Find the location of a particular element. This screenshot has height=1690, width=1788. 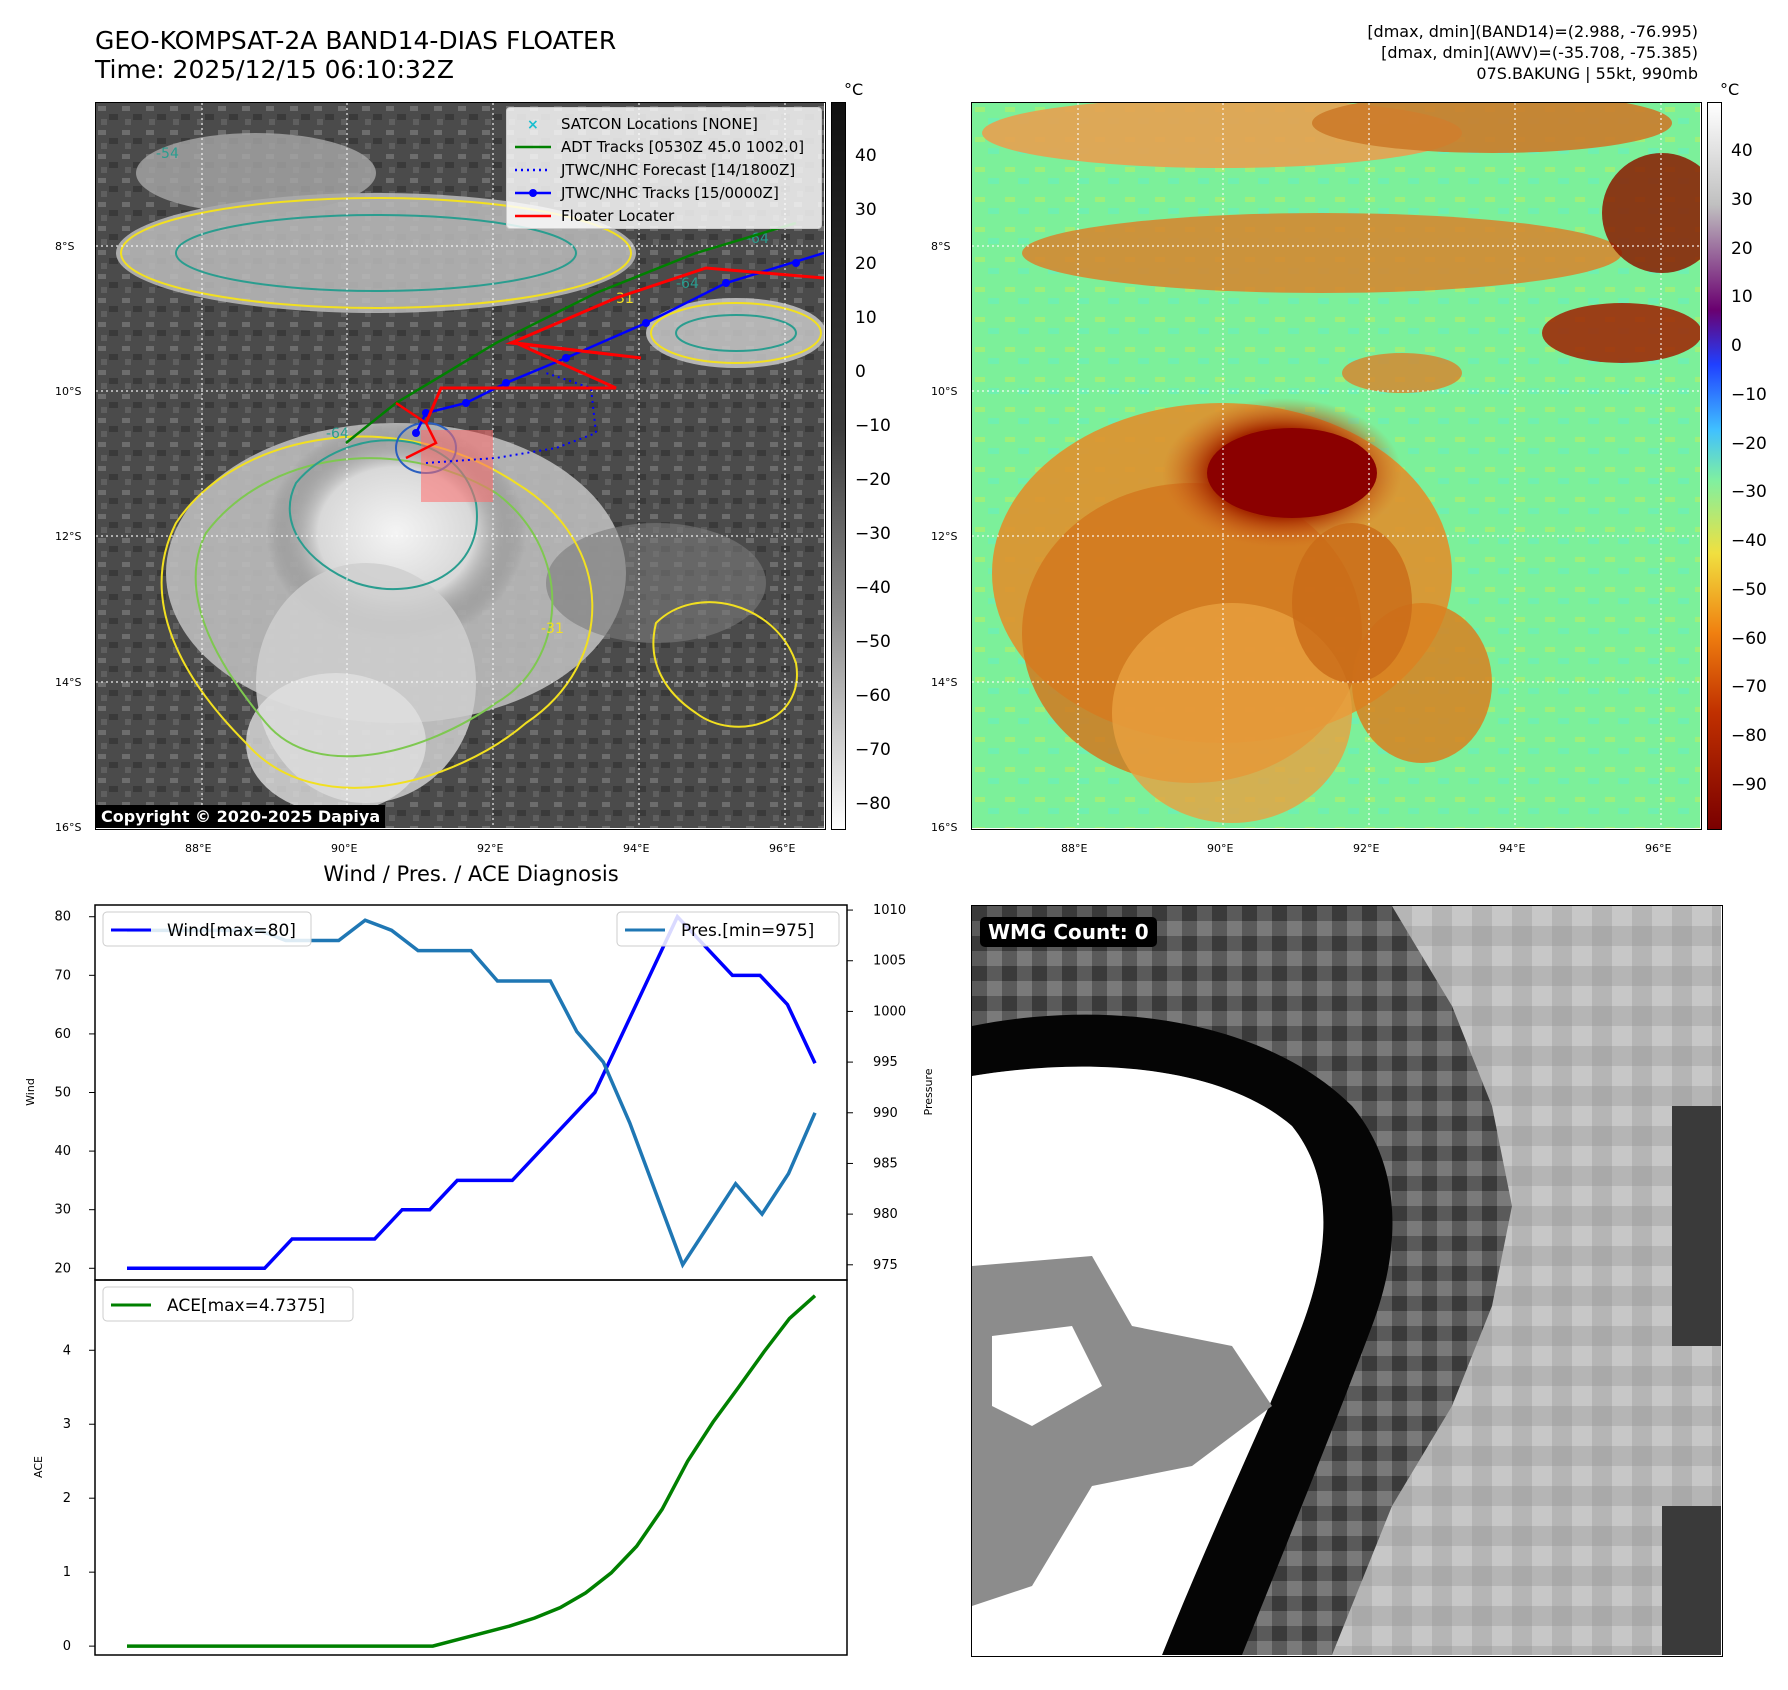

pressure-tick-label: 975 is located at coordinates (885, 1265).